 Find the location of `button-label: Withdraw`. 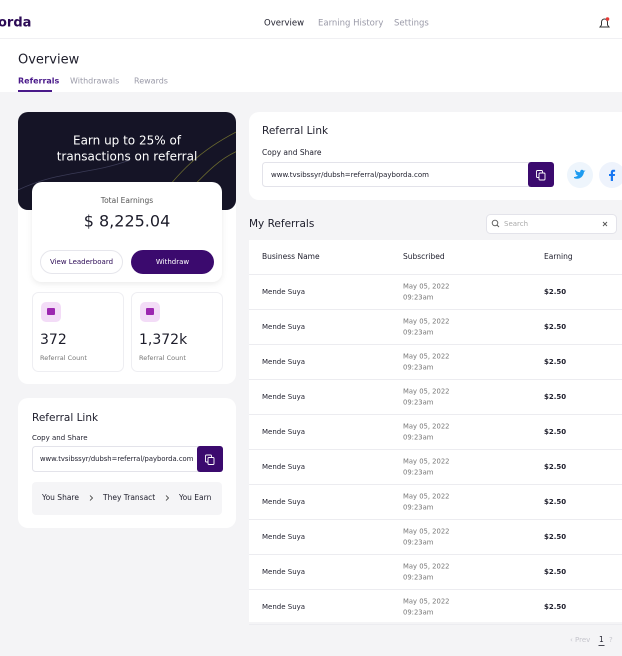

button-label: Withdraw is located at coordinates (173, 262).